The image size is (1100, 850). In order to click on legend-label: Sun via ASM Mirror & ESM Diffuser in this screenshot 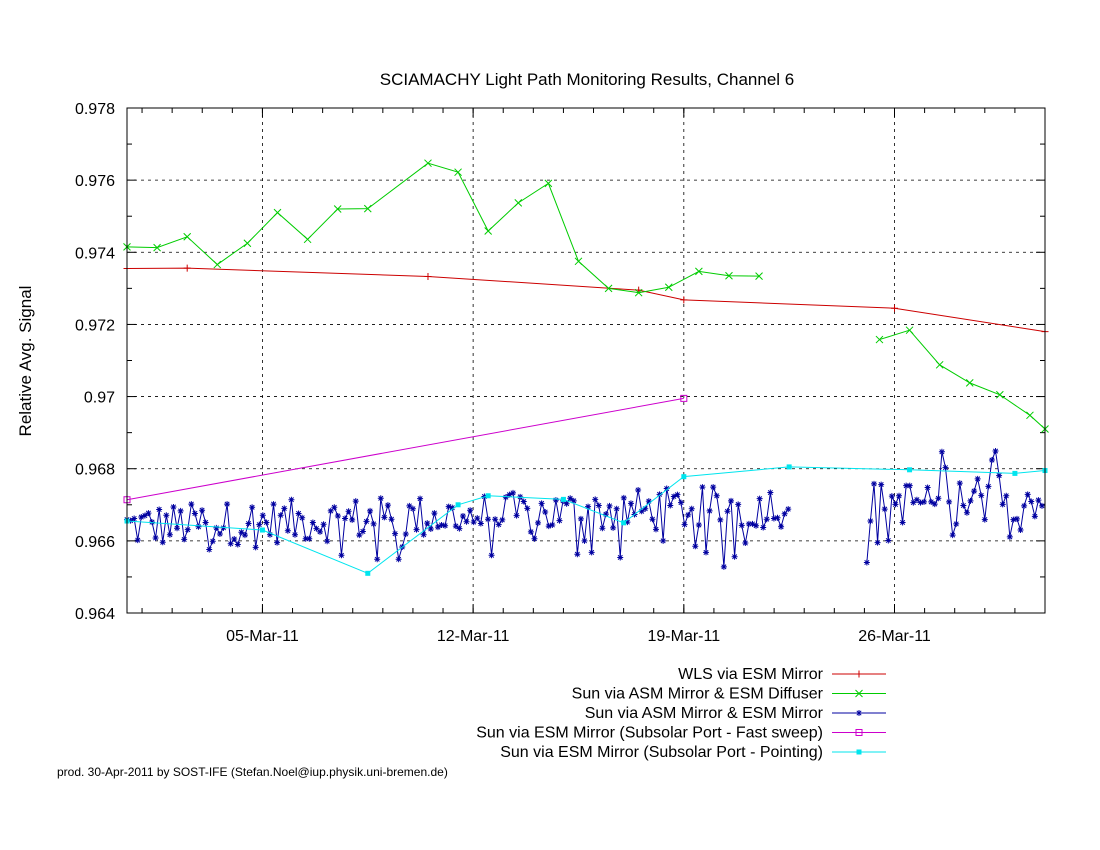, I will do `click(698, 694)`.